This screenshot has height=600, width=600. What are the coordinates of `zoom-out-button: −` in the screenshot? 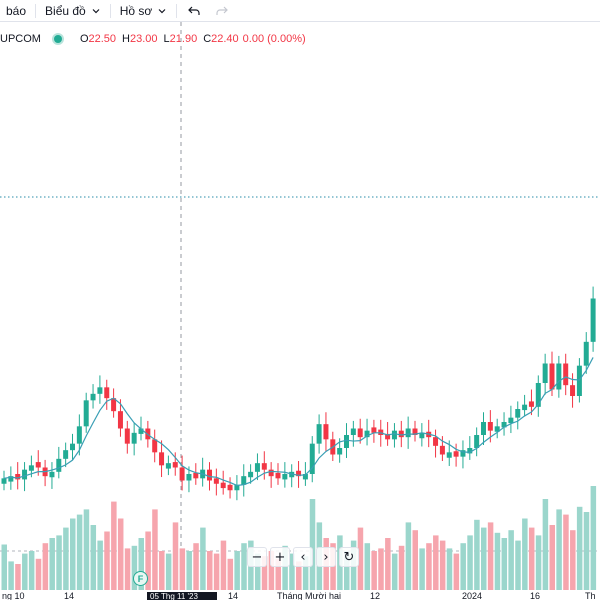 It's located at (257, 557).